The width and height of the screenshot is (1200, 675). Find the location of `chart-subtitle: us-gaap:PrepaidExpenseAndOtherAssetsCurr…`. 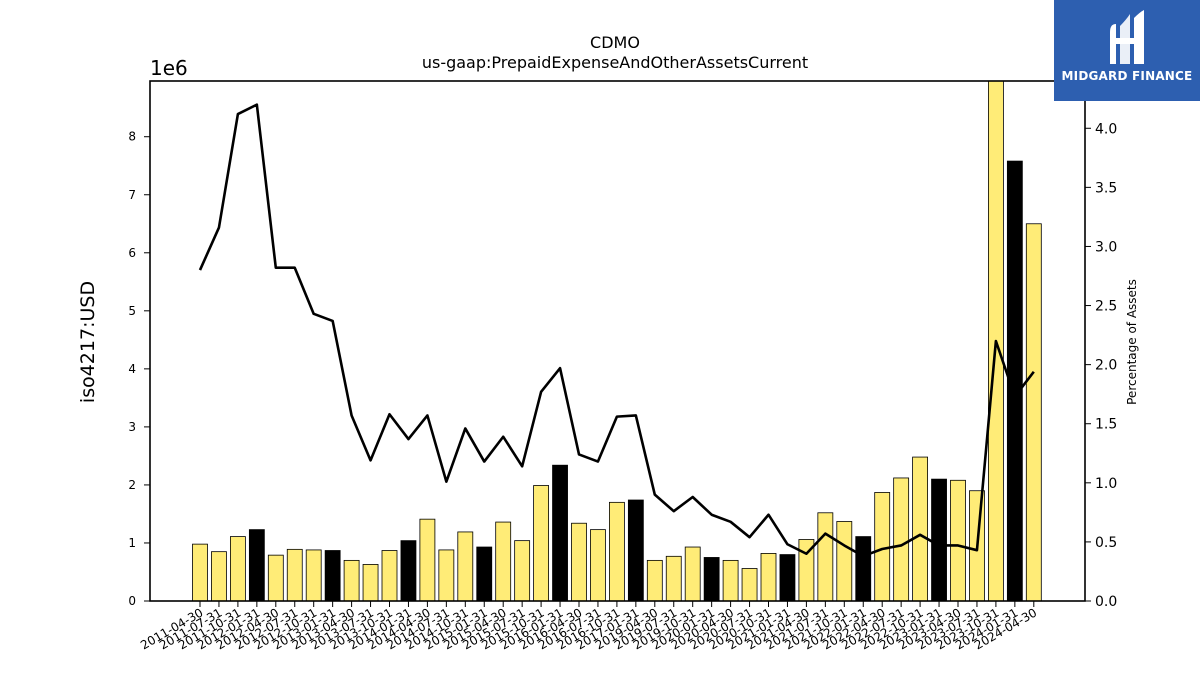

chart-subtitle: us-gaap:PrepaidExpenseAndOtherAssetsCurr… is located at coordinates (615, 62).